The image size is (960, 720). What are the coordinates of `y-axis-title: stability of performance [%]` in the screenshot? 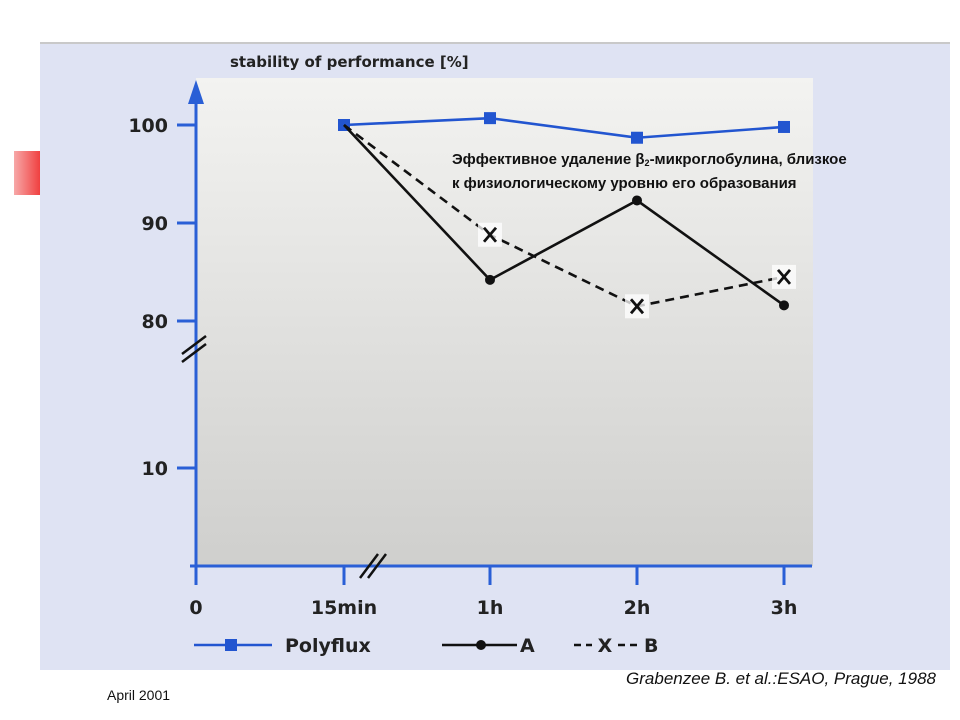 It's located at (349, 62).